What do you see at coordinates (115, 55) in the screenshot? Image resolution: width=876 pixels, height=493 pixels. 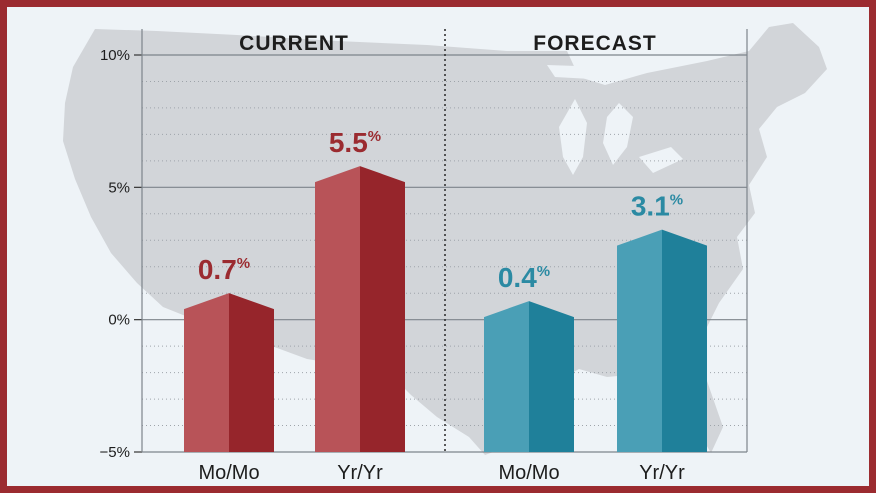 I see `y-tick-label: 10%` at bounding box center [115, 55].